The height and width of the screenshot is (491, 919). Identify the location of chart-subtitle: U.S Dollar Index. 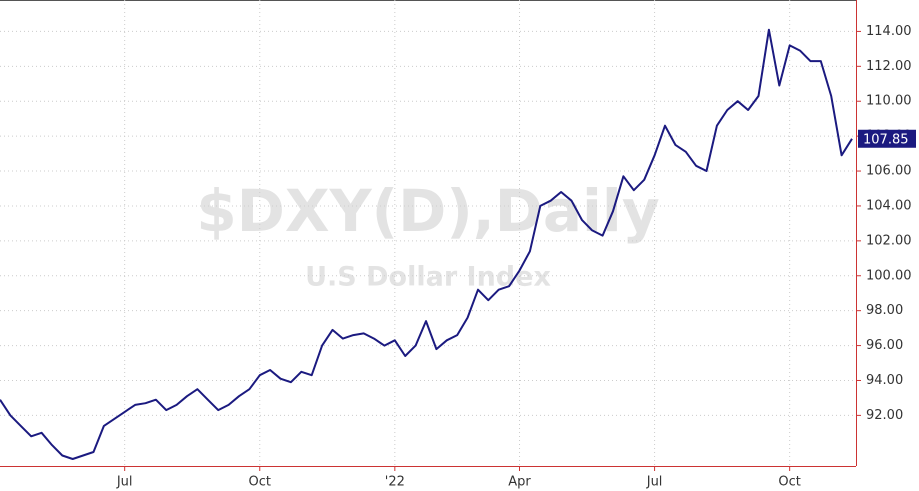
(428, 277).